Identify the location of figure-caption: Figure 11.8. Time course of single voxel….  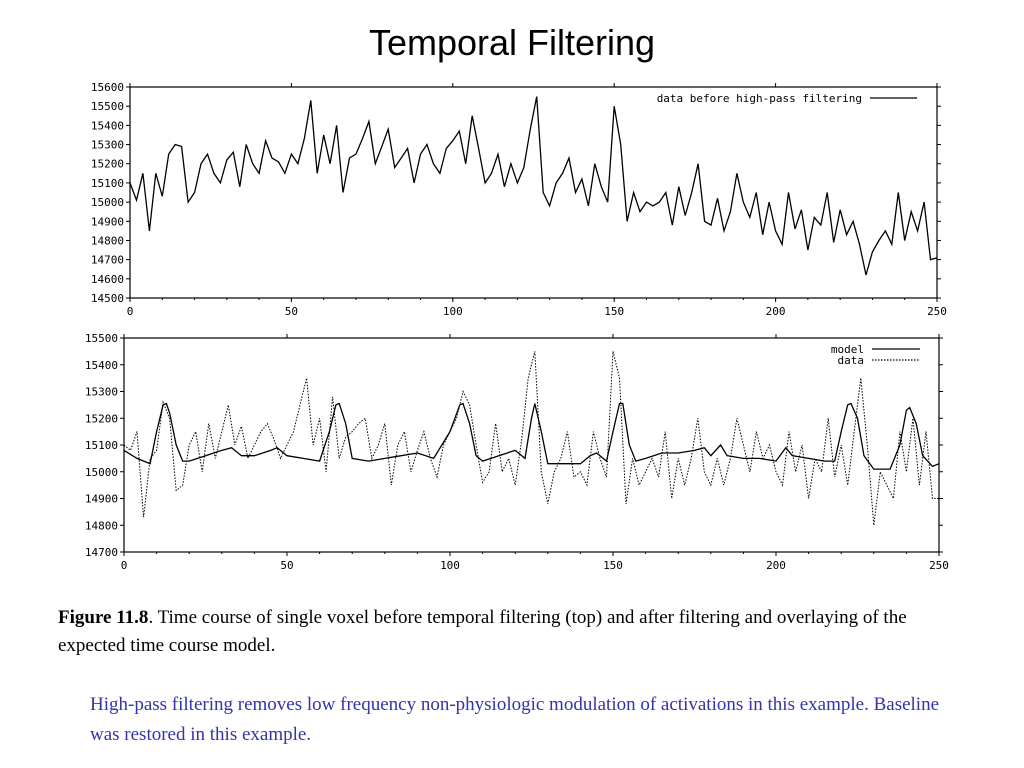
(508, 632).